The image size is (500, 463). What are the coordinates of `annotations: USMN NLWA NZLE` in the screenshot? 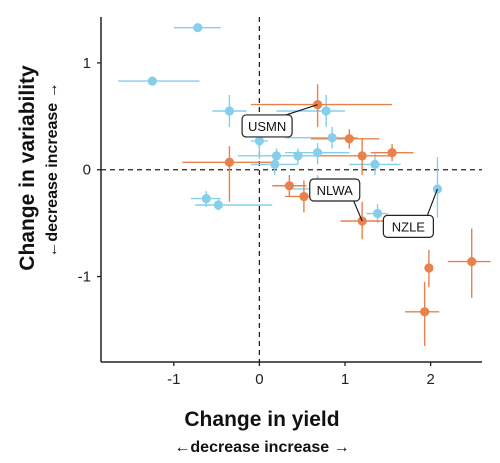 It's located at (339, 171).